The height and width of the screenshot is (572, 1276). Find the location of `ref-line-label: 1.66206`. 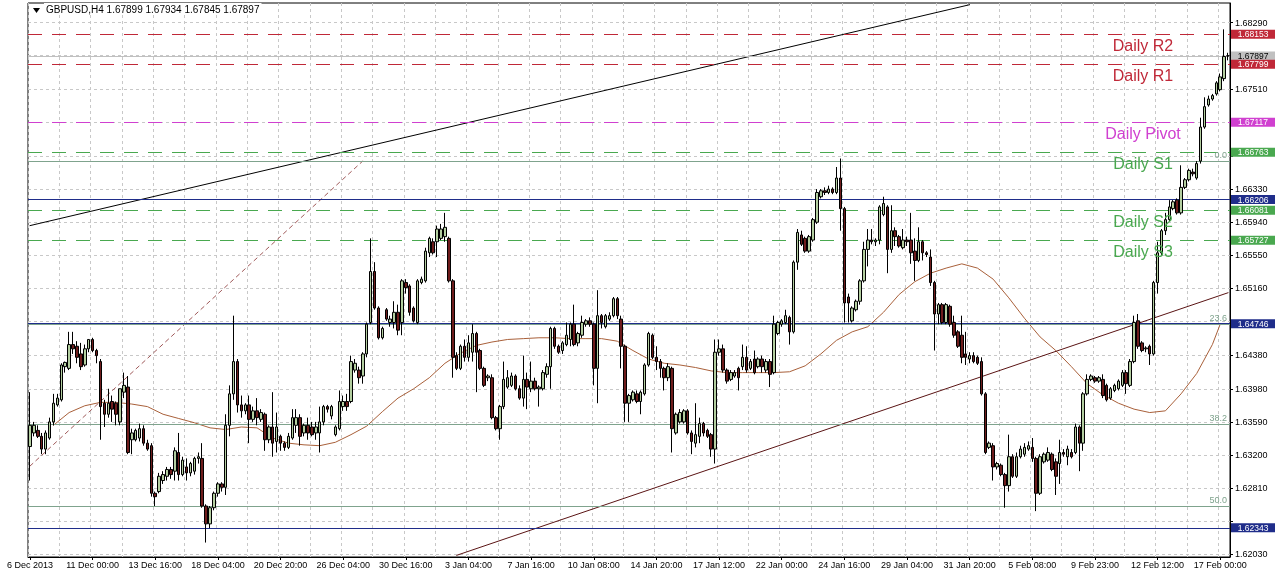

ref-line-label: 1.66206 is located at coordinates (1253, 199).